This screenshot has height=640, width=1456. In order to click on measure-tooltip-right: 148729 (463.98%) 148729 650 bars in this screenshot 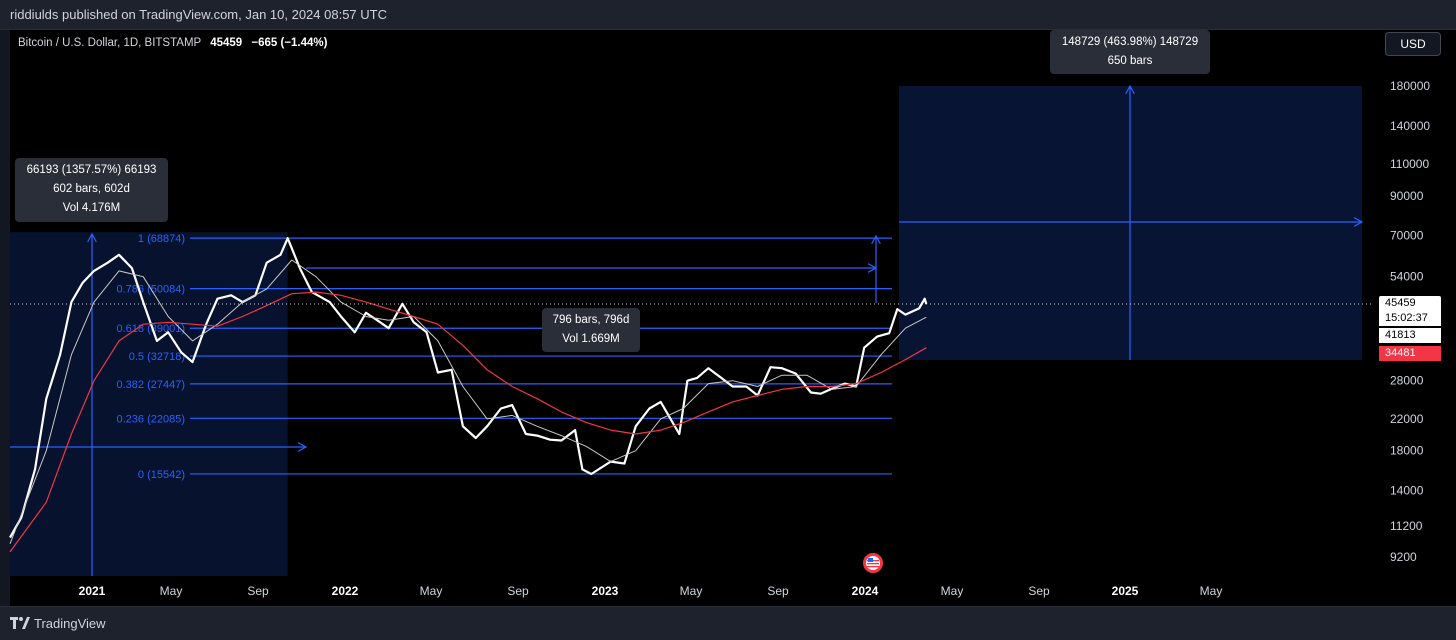, I will do `click(1130, 52)`.